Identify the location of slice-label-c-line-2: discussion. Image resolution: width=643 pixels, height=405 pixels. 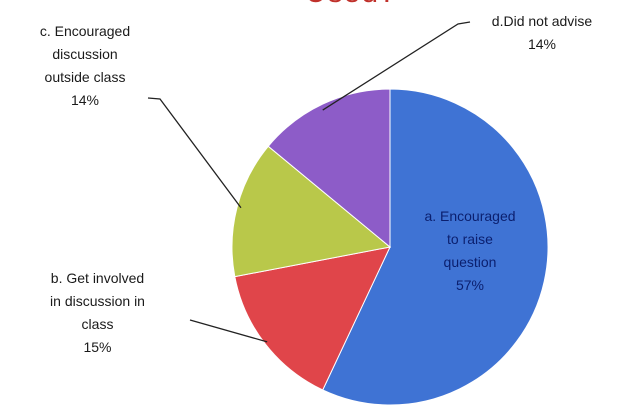
(85, 54).